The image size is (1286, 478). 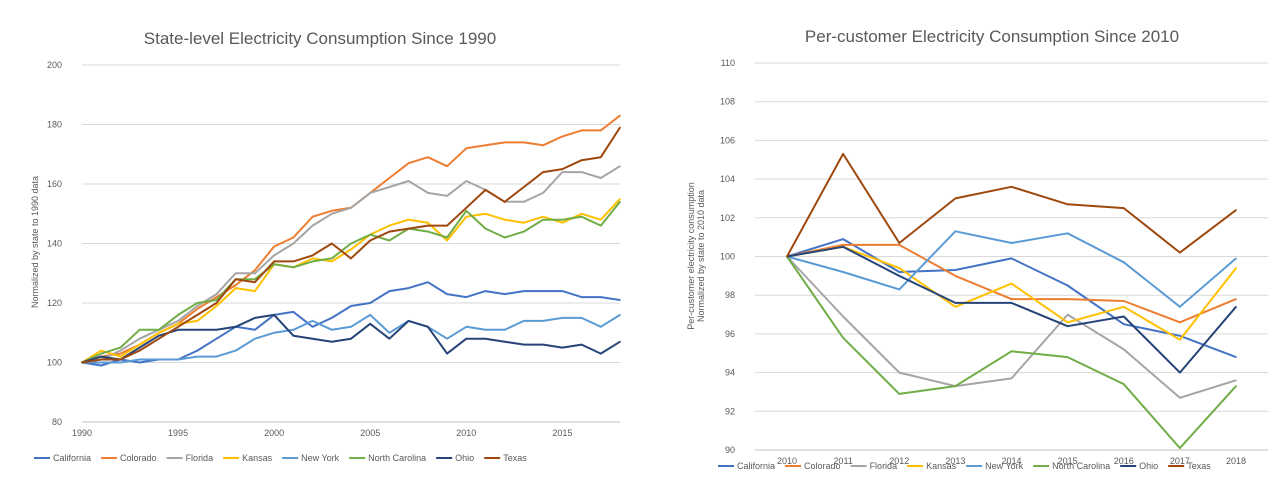 What do you see at coordinates (1004, 466) in the screenshot?
I see `legend-label-new-york: New York` at bounding box center [1004, 466].